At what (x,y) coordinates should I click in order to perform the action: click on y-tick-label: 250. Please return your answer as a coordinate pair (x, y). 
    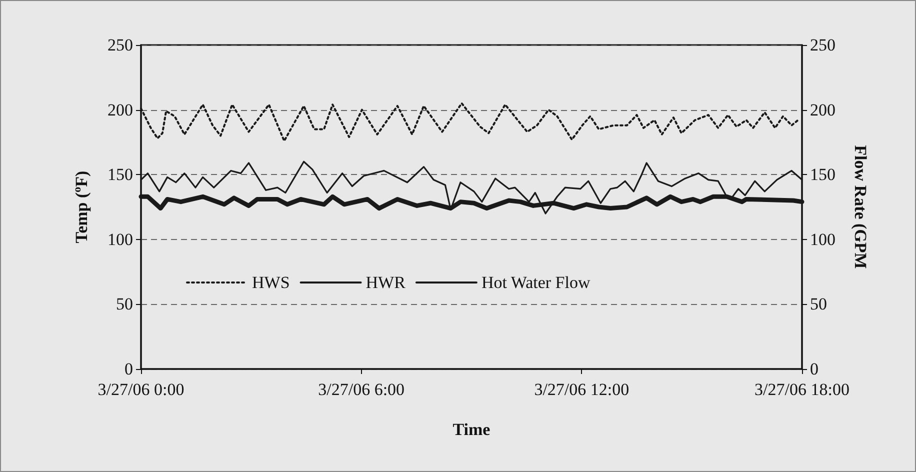
    Looking at the image, I should click on (120, 45).